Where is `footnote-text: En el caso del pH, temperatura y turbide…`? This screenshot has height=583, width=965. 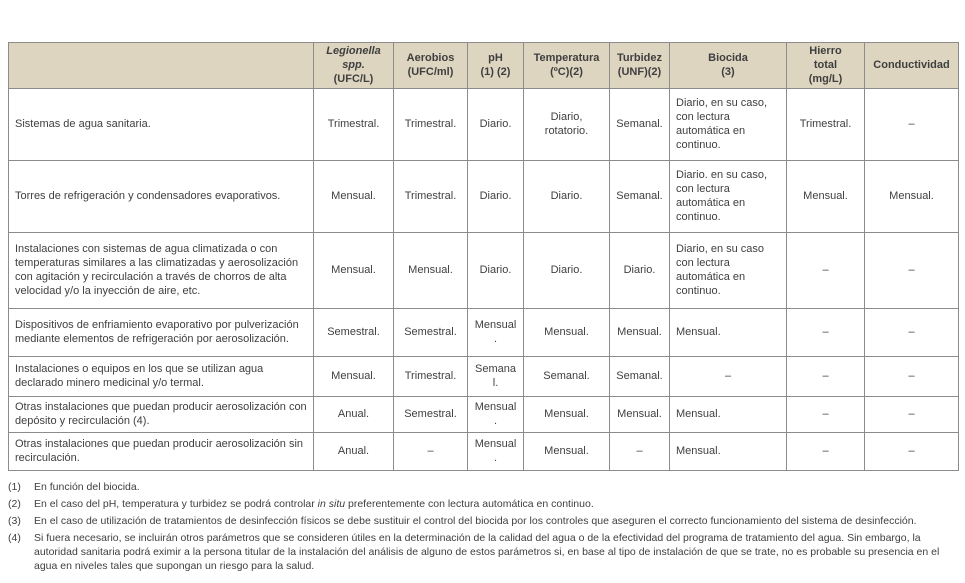
footnote-text: En el caso del pH, temperatura y turbide… is located at coordinates (314, 504).